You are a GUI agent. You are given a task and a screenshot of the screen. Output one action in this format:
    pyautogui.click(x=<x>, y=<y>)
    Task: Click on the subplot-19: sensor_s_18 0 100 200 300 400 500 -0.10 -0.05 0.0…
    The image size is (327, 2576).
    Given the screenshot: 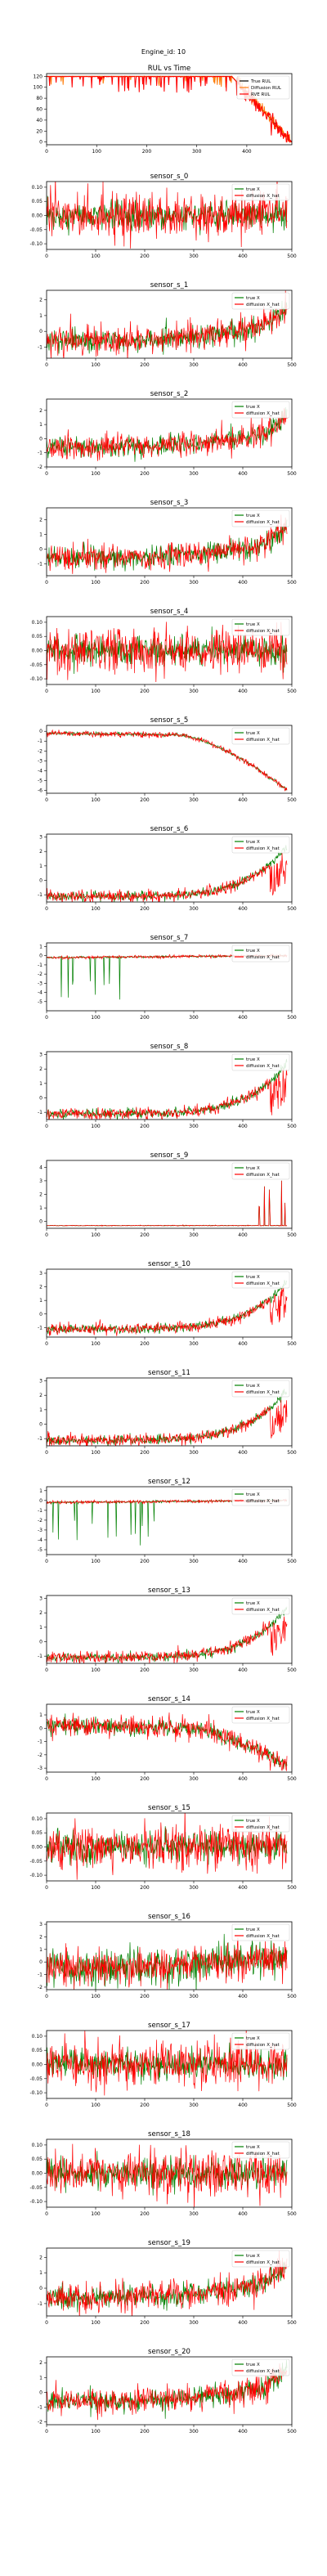 What is the action you would take?
    pyautogui.click(x=162, y=2173)
    